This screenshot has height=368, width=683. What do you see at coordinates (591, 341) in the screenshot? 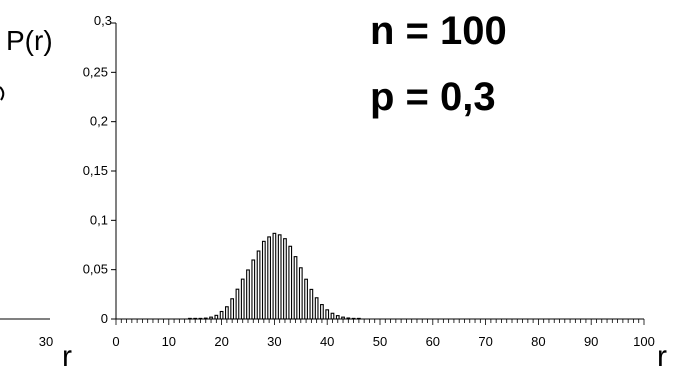
I see `x-tick-label: 90` at bounding box center [591, 341].